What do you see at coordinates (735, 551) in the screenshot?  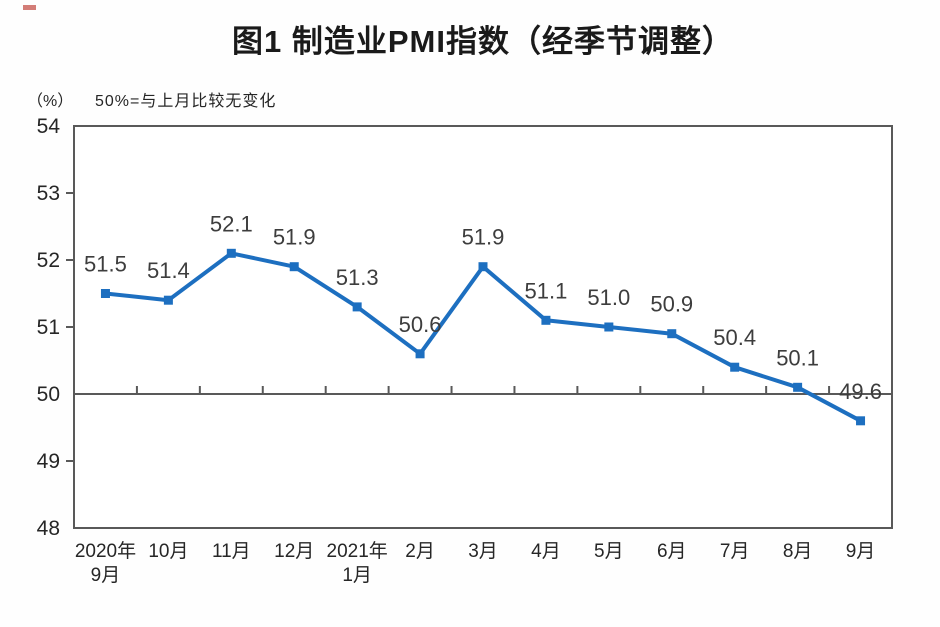 I see `x-tick-label: 7月` at bounding box center [735, 551].